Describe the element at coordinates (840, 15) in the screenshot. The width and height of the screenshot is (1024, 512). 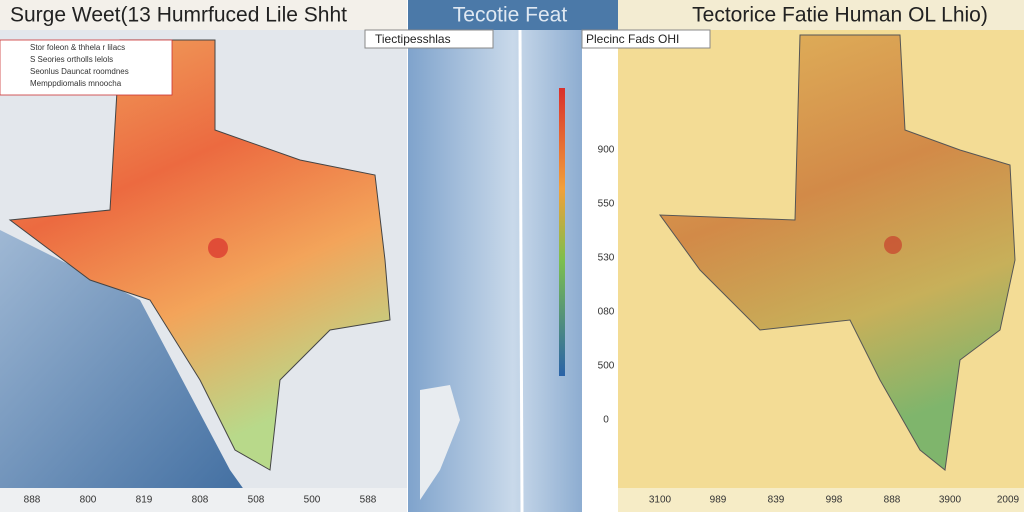
I see `panel-title: Tectorice Fatie Human OL Lhio)` at that location.